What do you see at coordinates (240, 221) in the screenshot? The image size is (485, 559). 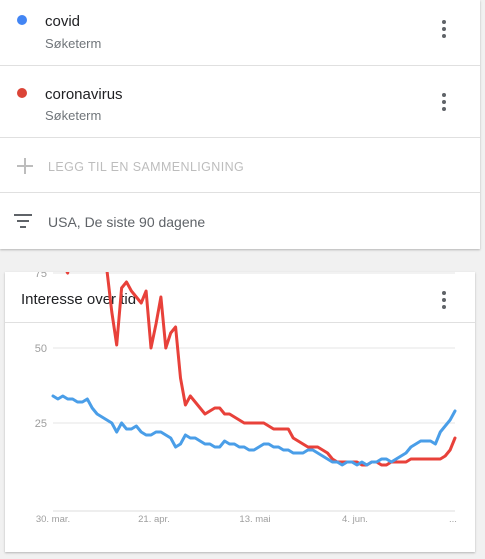 I see `region-time-filter: USA, De siste 90 dagene` at bounding box center [240, 221].